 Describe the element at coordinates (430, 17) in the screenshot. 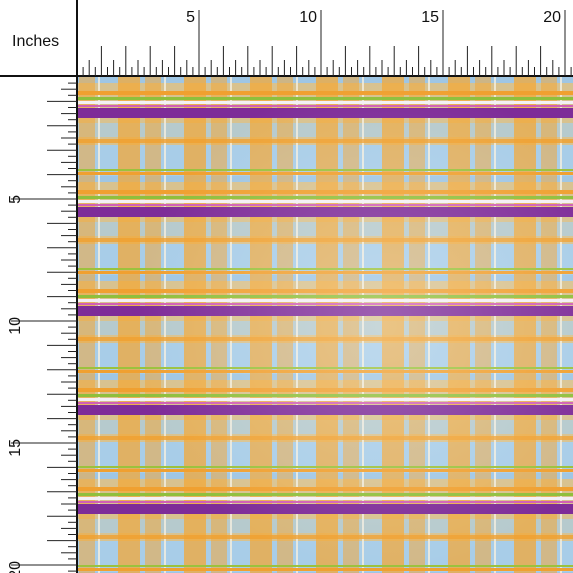

I see `top-ruler-label: 15` at that location.